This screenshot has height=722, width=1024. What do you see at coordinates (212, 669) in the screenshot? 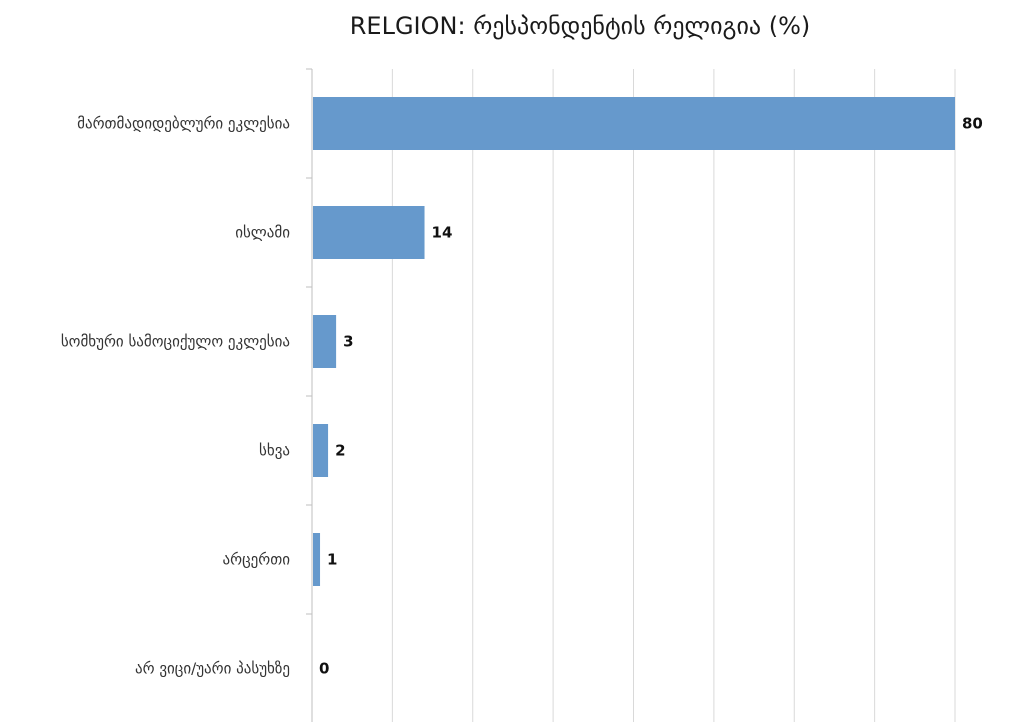
I see `category-label: არ ვიცი/უარი პასუხზე` at bounding box center [212, 669].